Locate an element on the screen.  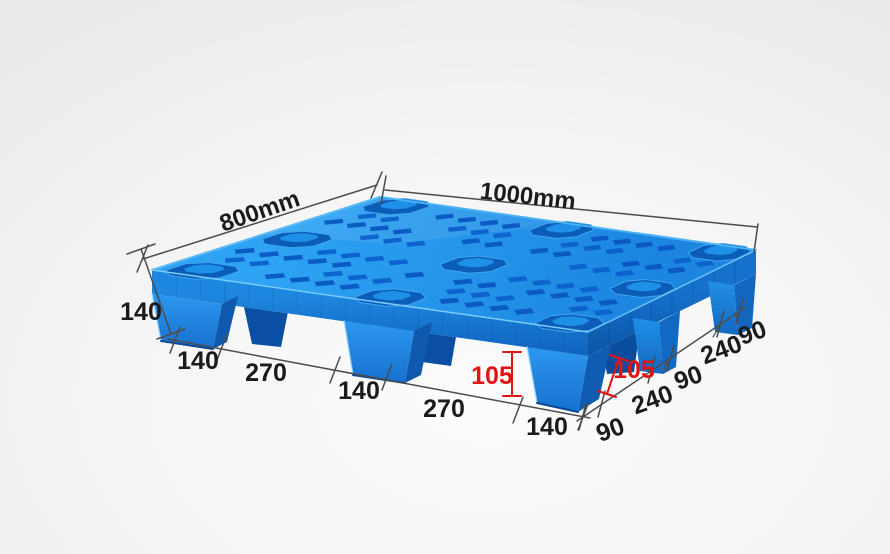
dim-label-front-seg-0: 140 is located at coordinates (198, 361).